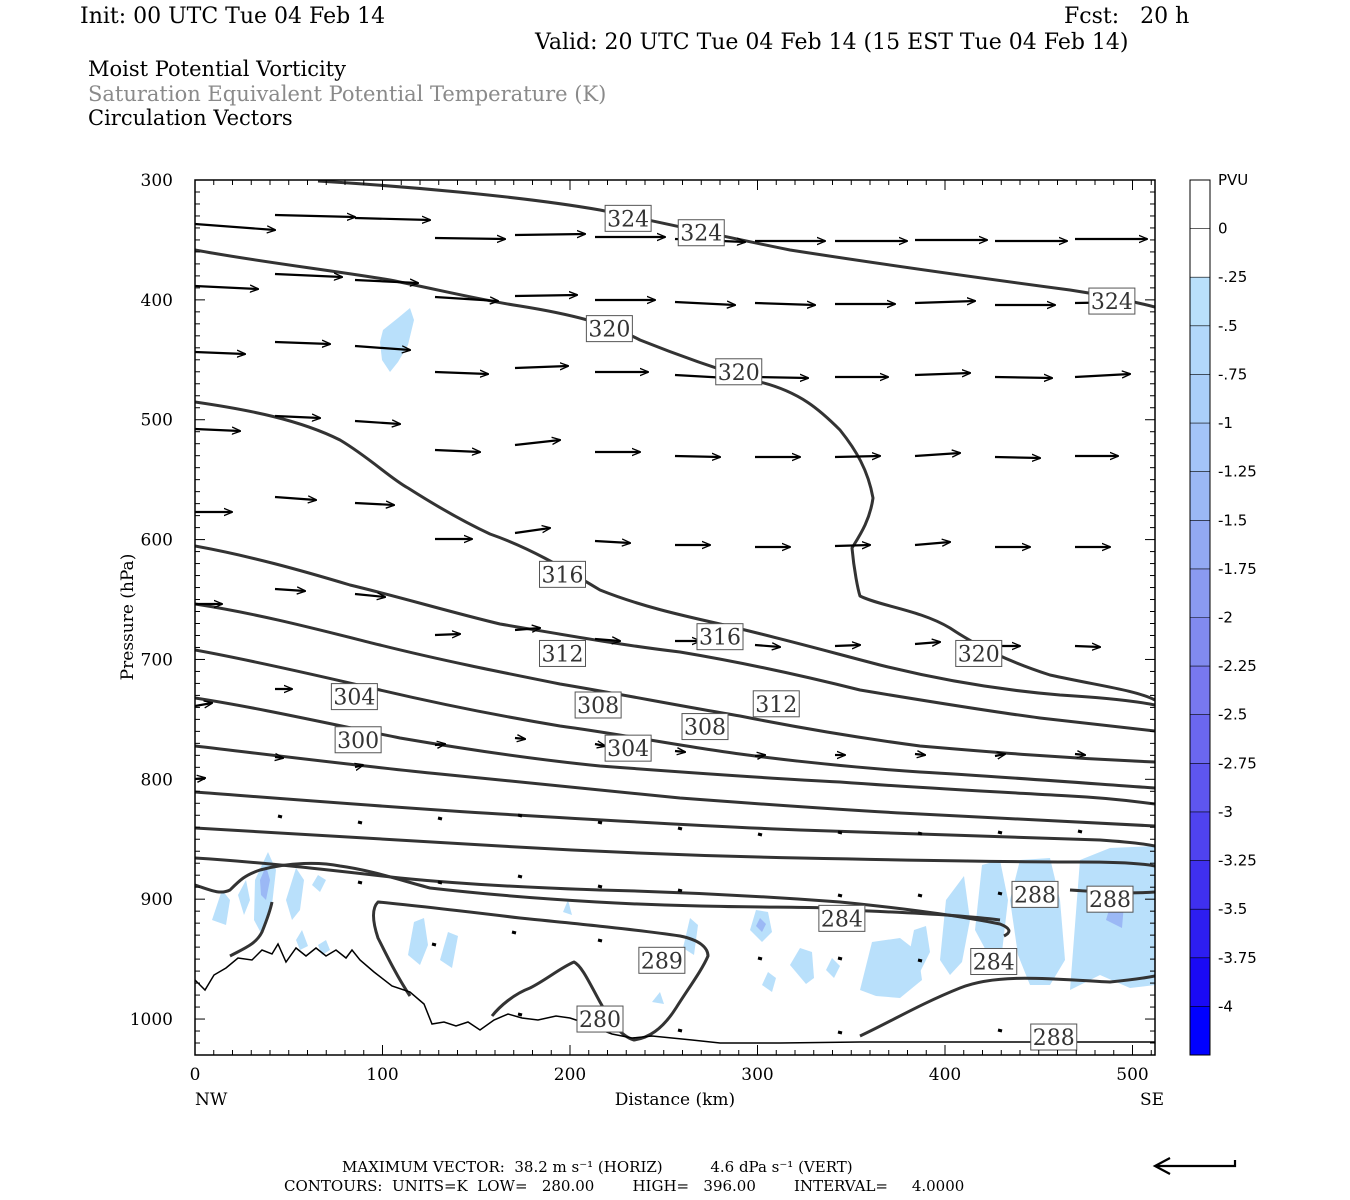  I want to click on y-tick-label: 500, so click(157, 421).